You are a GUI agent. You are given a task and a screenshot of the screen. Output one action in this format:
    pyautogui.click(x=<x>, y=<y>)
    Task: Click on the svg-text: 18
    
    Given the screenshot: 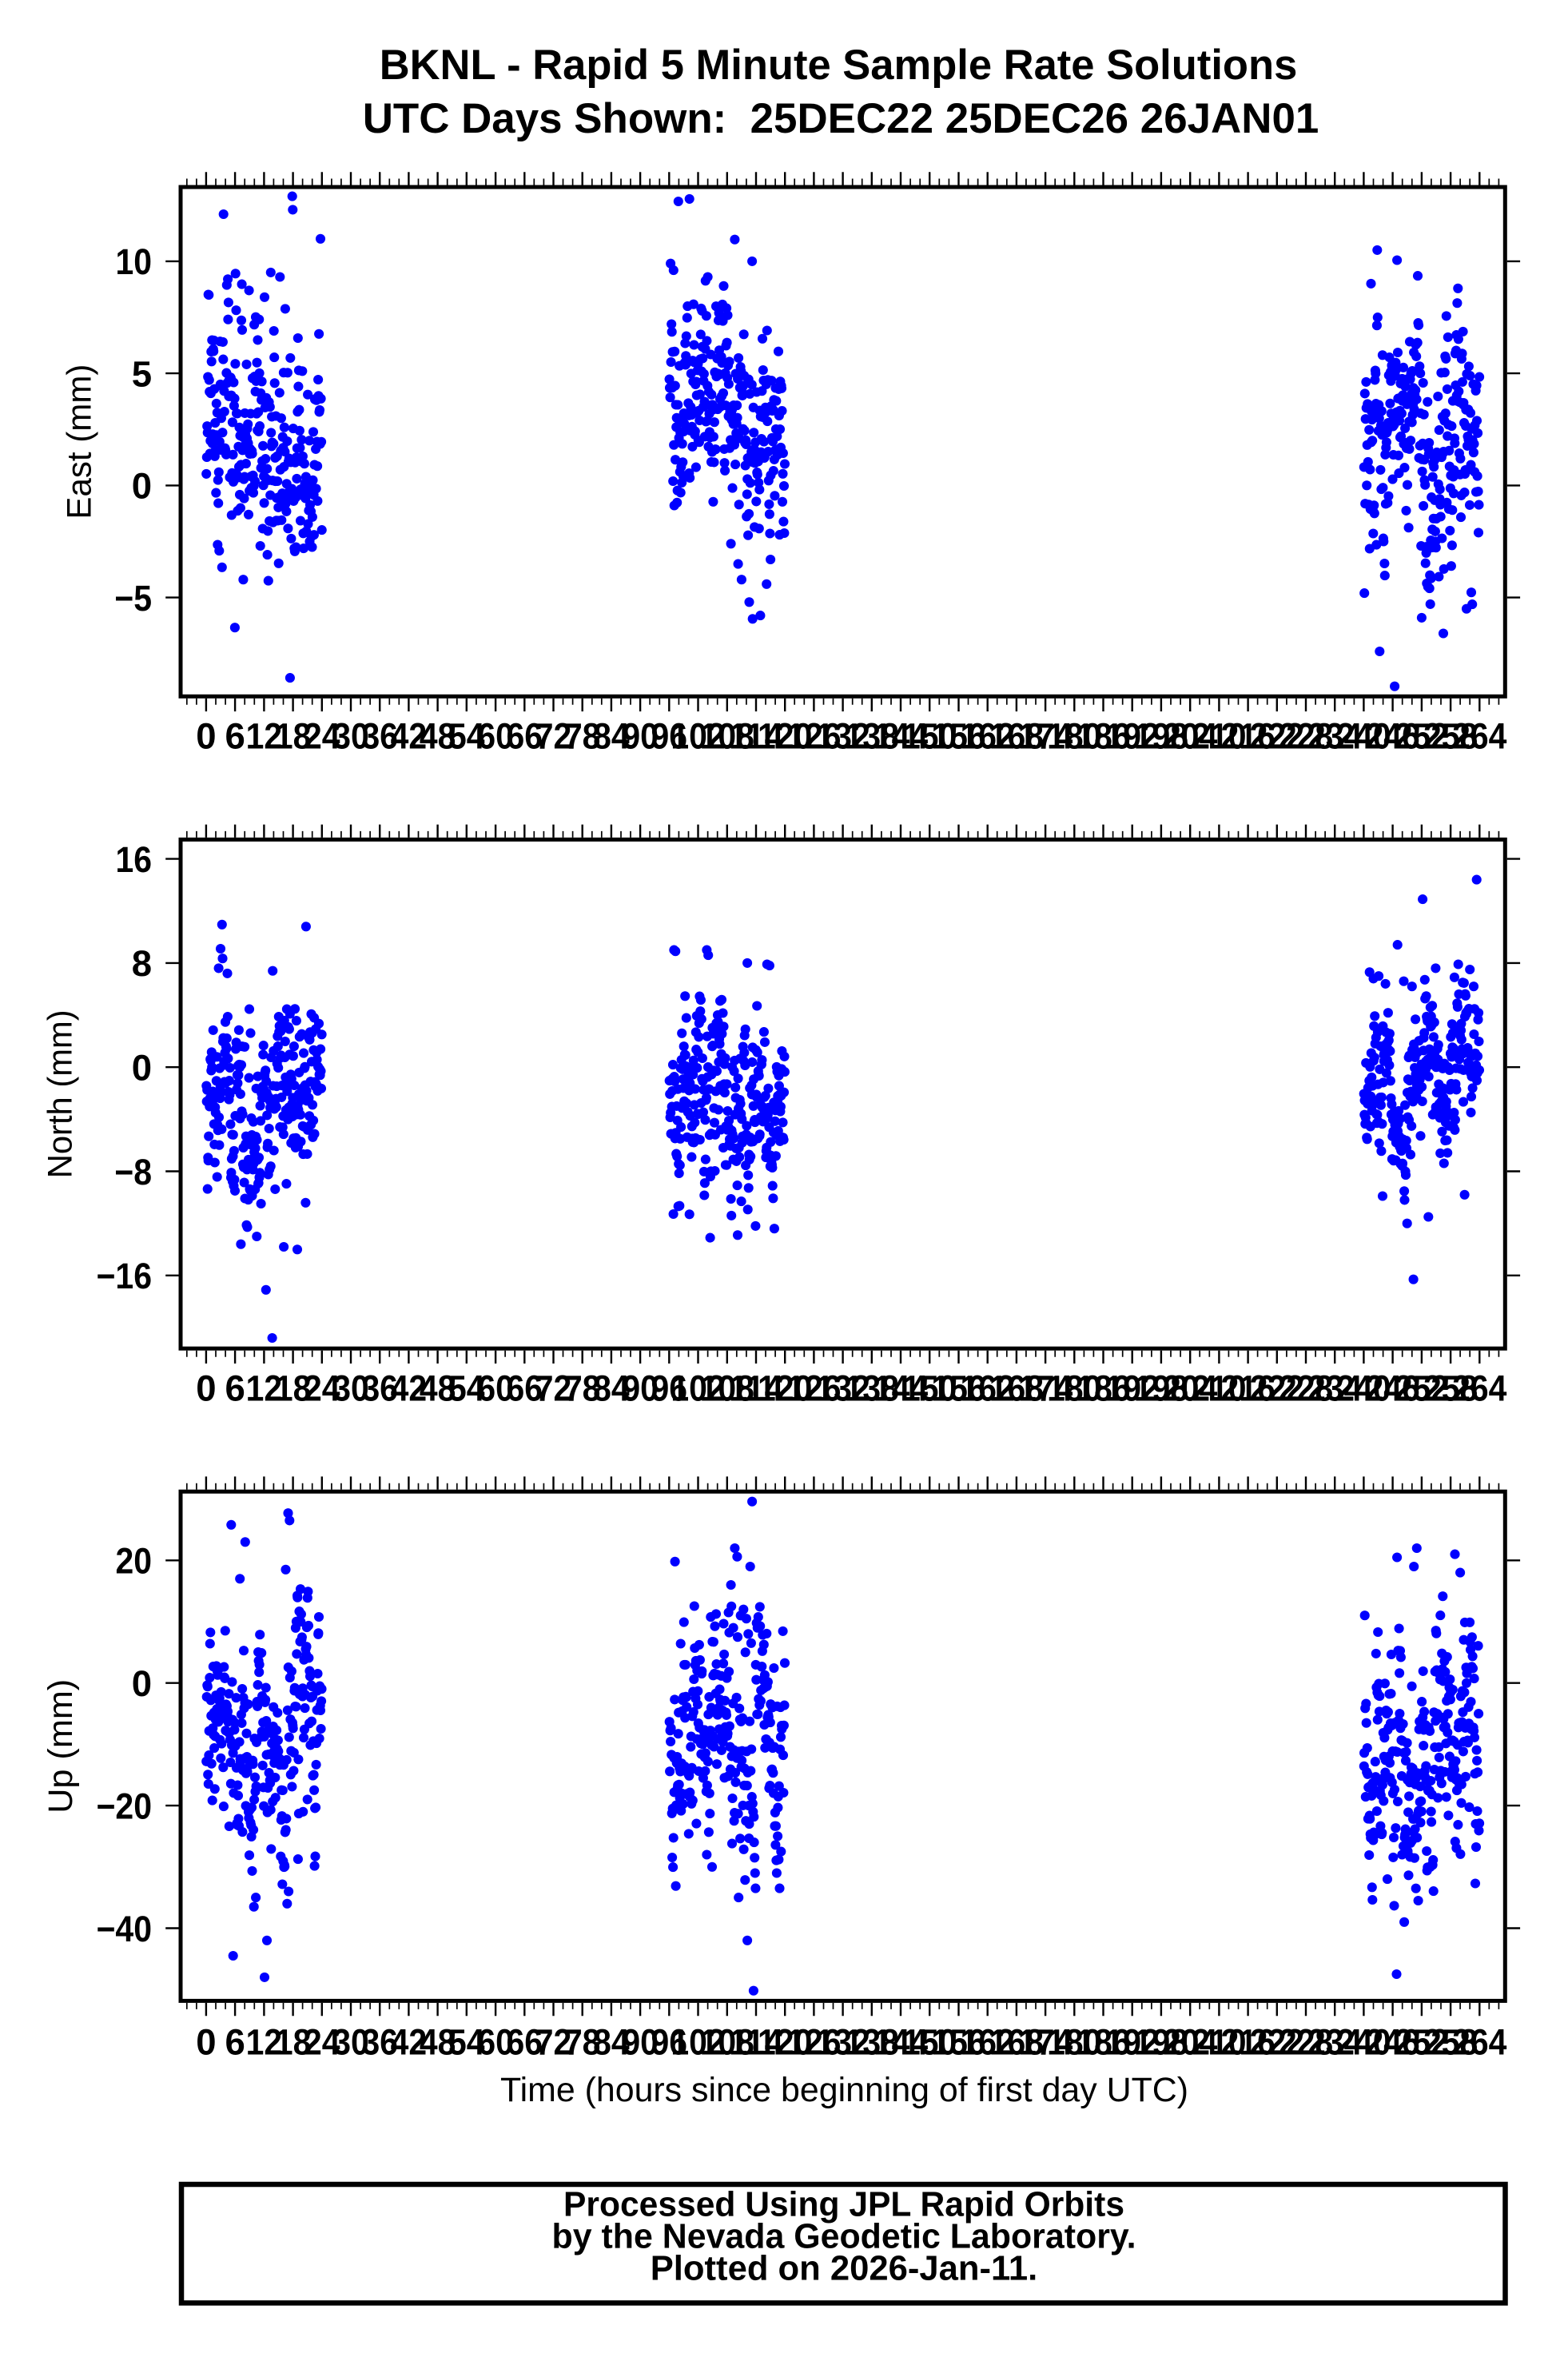 What is the action you would take?
    pyautogui.click(x=293, y=2042)
    